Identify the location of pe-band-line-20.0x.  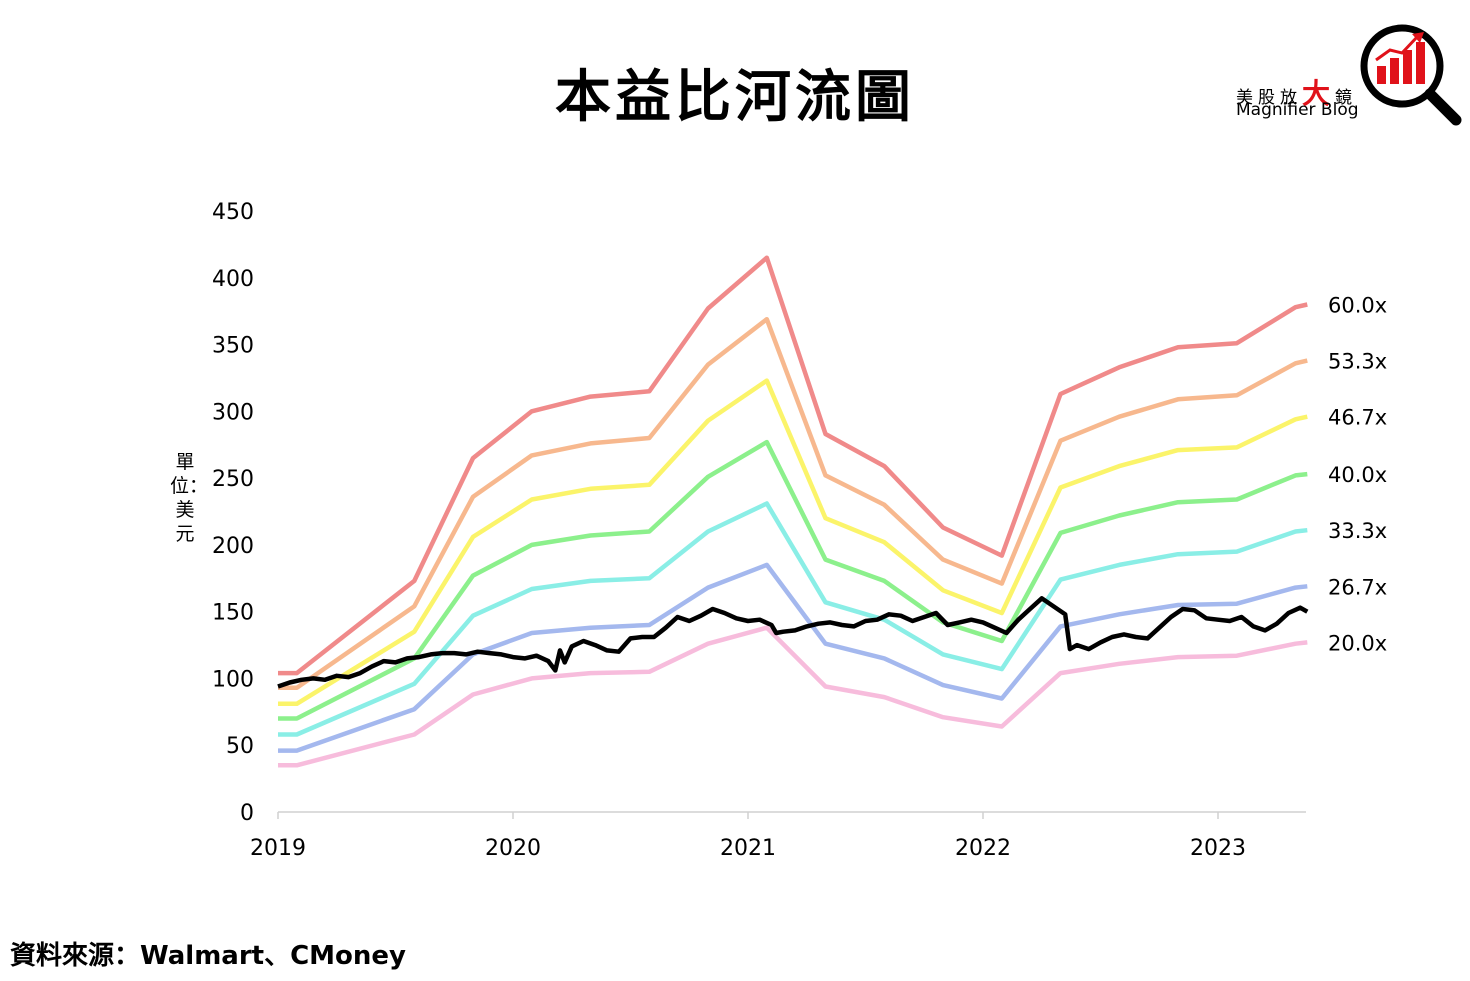
(793, 696).